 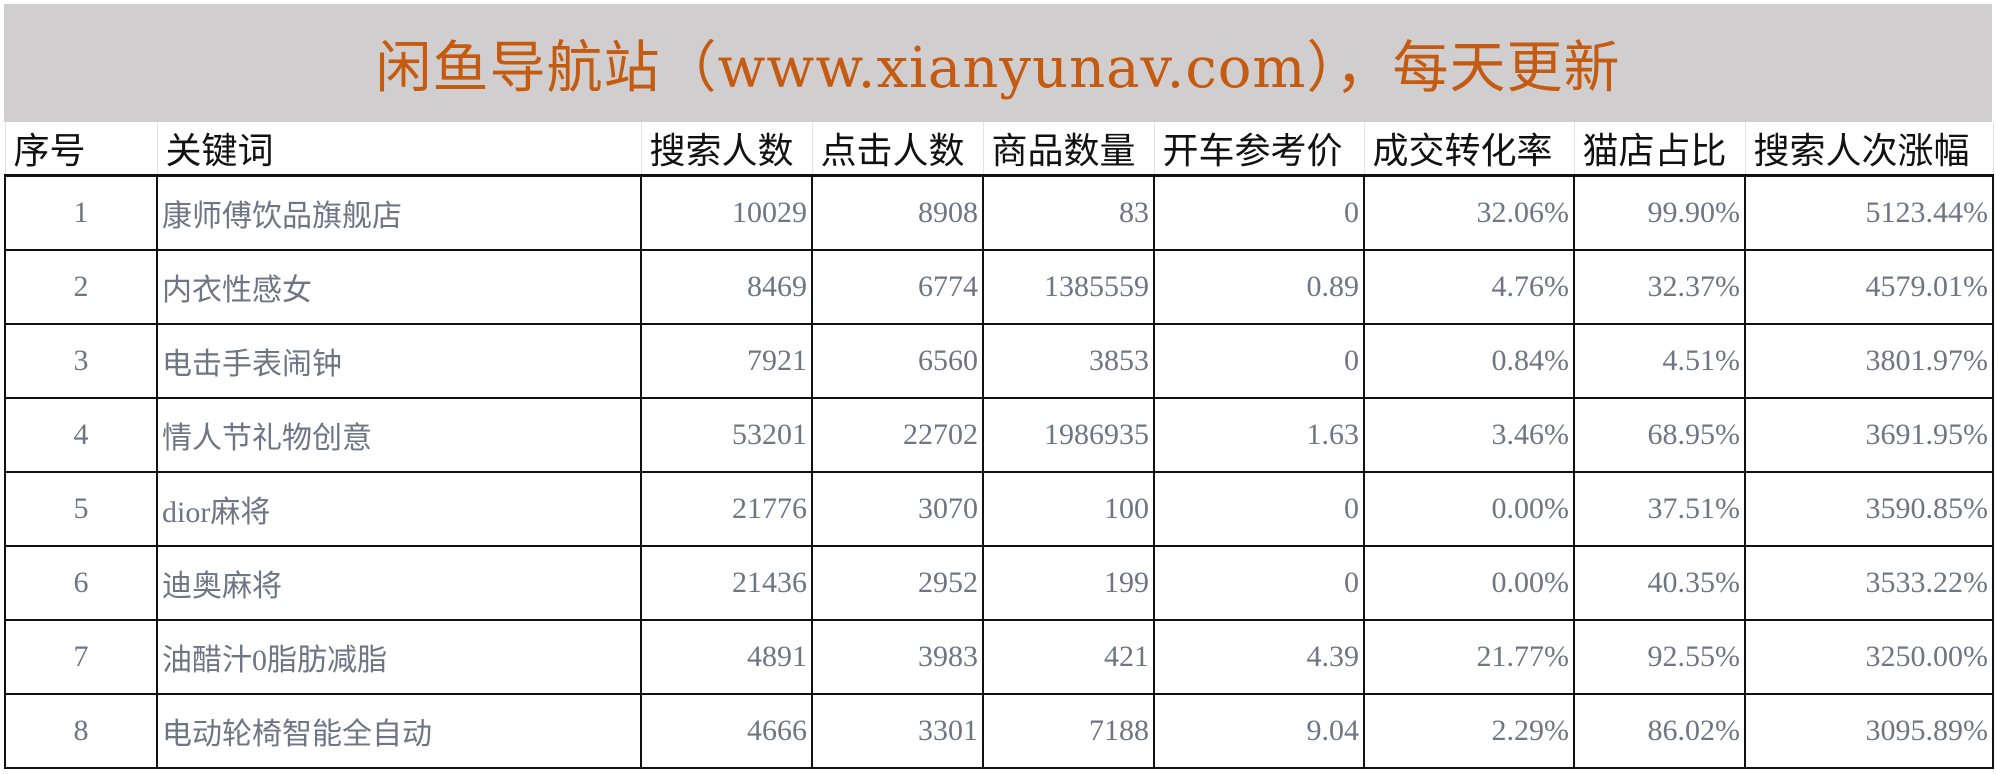 What do you see at coordinates (726, 435) in the screenshot?
I see `cell-searchers: 53201` at bounding box center [726, 435].